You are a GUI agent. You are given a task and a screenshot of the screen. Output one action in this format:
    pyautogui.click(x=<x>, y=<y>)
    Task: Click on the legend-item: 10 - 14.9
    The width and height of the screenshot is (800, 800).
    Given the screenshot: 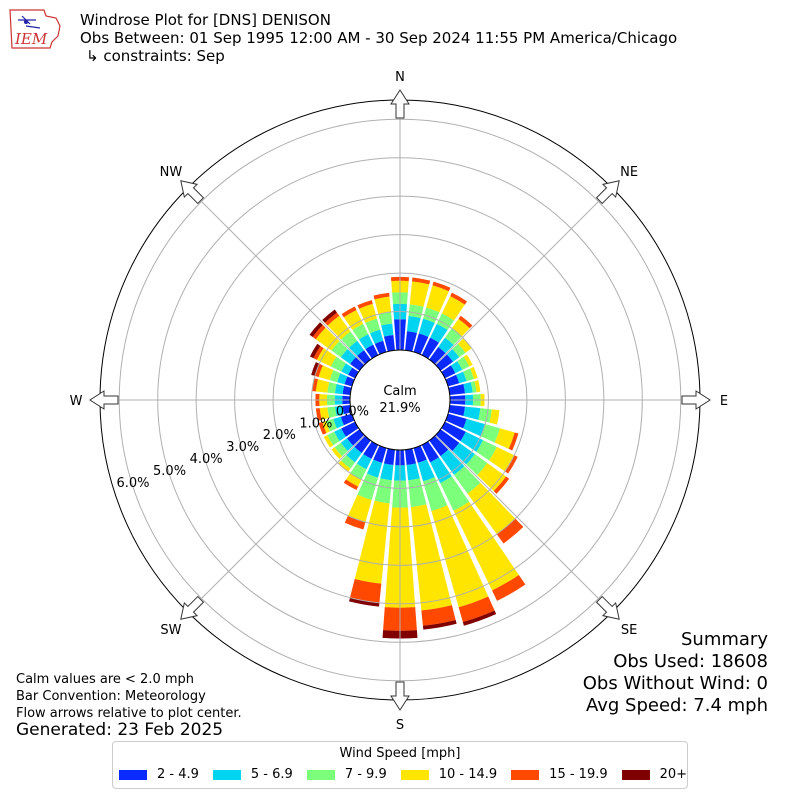 What is the action you would take?
    pyautogui.click(x=449, y=774)
    